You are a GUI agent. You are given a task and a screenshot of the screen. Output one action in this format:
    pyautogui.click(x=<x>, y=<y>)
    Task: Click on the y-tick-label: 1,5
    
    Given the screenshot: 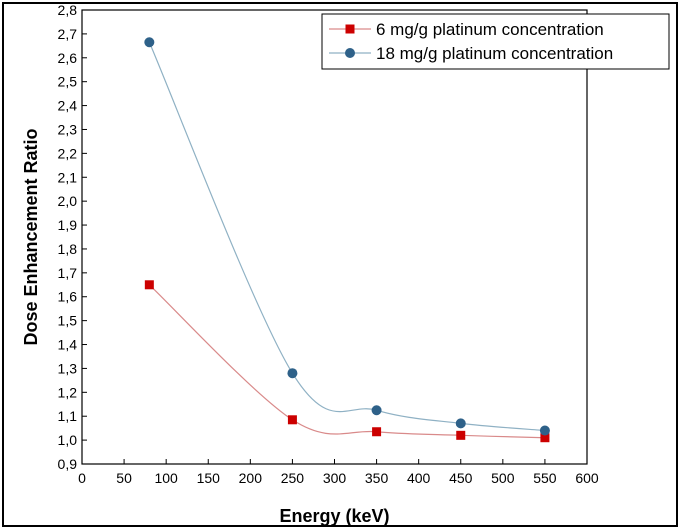 What is the action you would take?
    pyautogui.click(x=68, y=321)
    